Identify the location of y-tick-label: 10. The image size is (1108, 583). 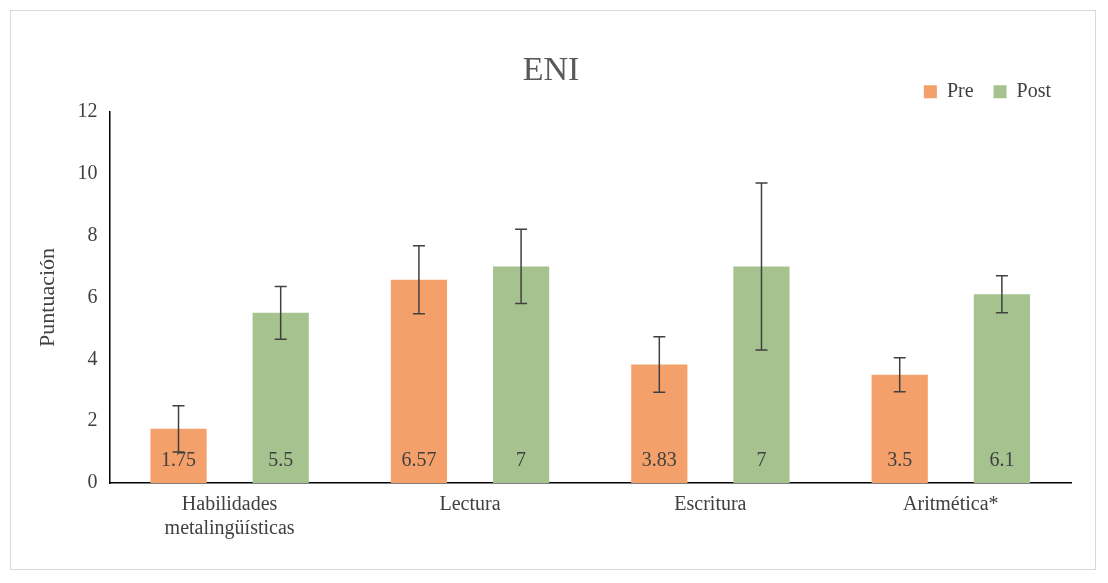
(87, 171).